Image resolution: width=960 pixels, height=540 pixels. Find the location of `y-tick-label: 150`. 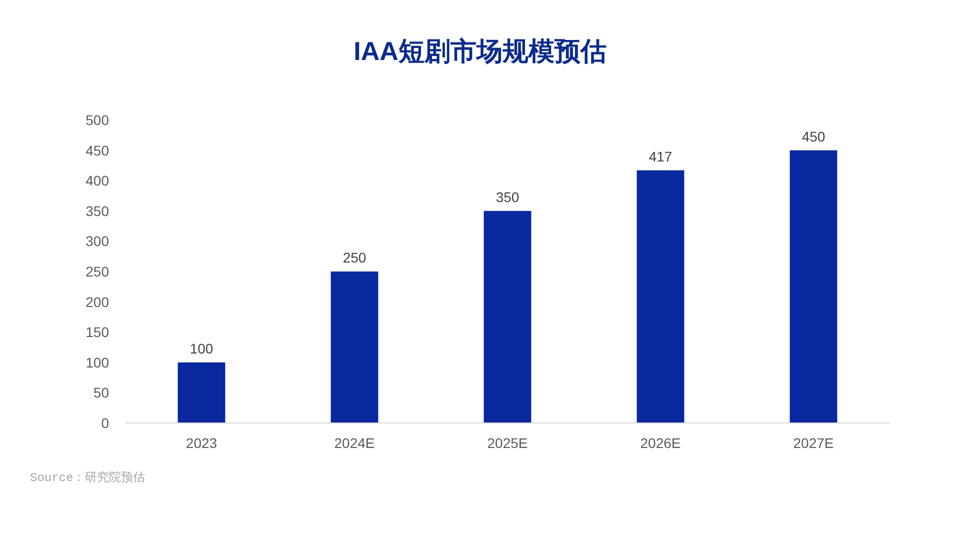

y-tick-label: 150 is located at coordinates (98, 332).